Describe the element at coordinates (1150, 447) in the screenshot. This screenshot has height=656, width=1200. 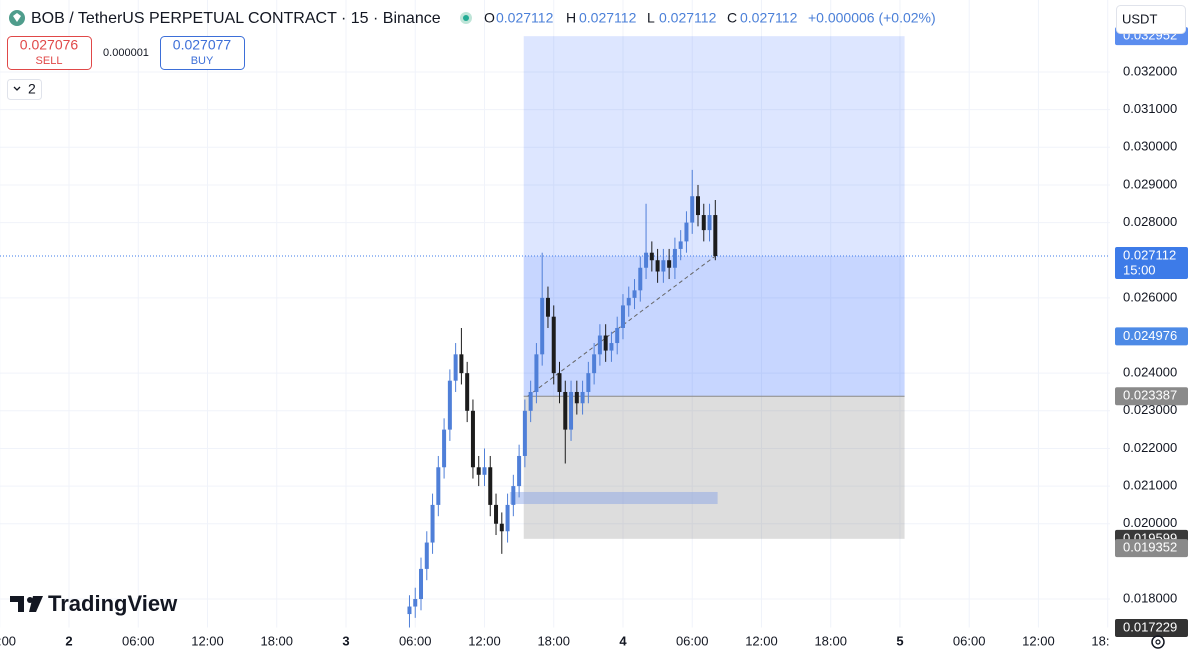
I see `y-tick-label: 0.022000` at that location.